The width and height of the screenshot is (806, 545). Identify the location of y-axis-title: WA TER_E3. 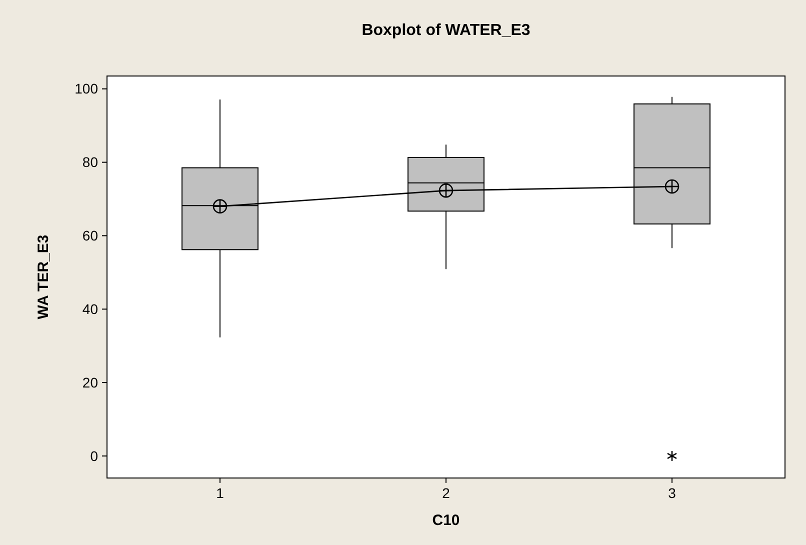
(43, 277).